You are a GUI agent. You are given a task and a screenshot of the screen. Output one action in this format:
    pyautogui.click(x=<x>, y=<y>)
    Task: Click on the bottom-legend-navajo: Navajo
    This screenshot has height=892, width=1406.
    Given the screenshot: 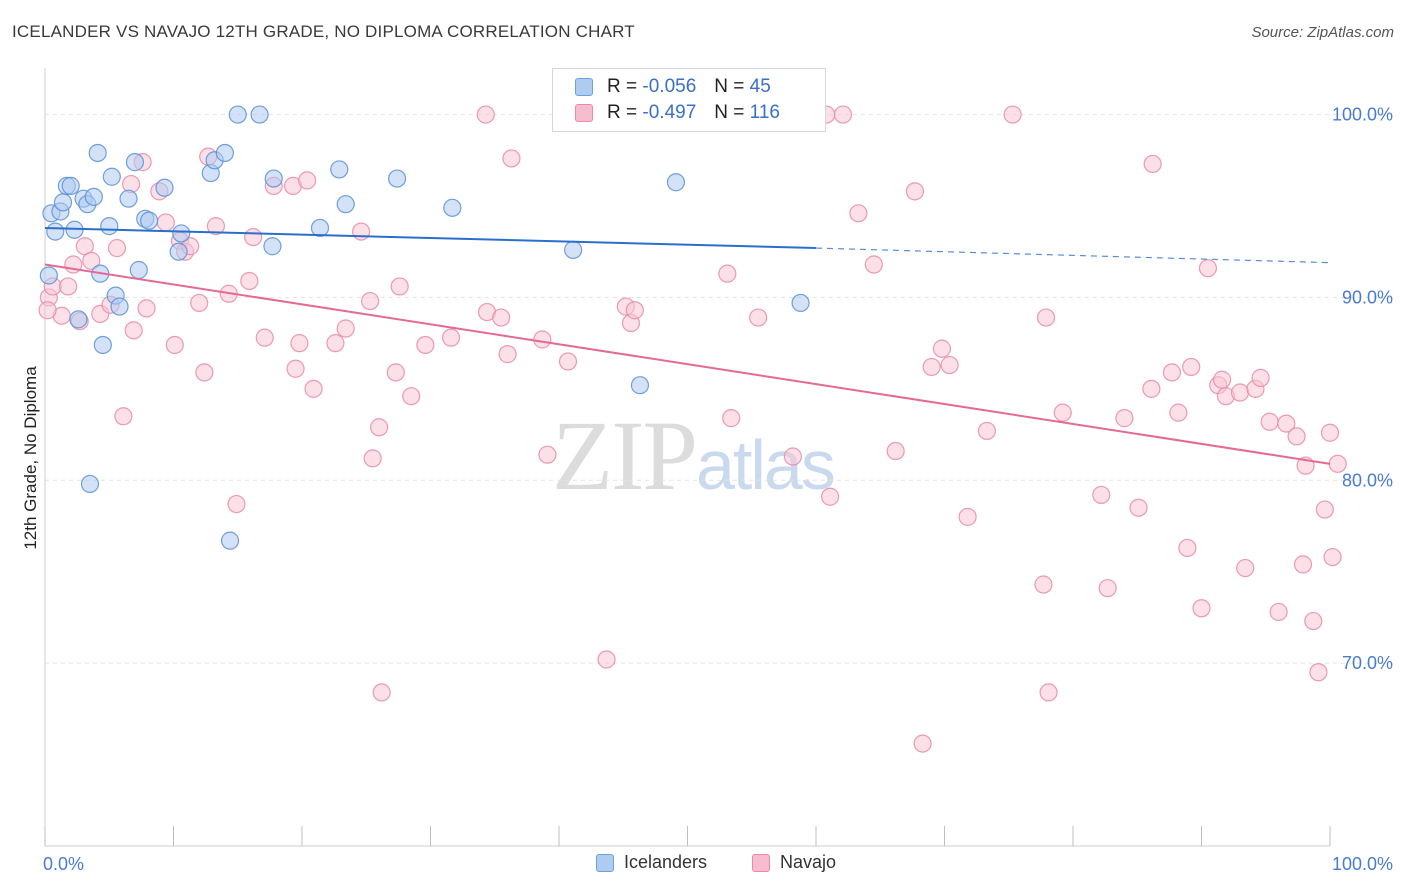 What is the action you would take?
    pyautogui.click(x=794, y=862)
    